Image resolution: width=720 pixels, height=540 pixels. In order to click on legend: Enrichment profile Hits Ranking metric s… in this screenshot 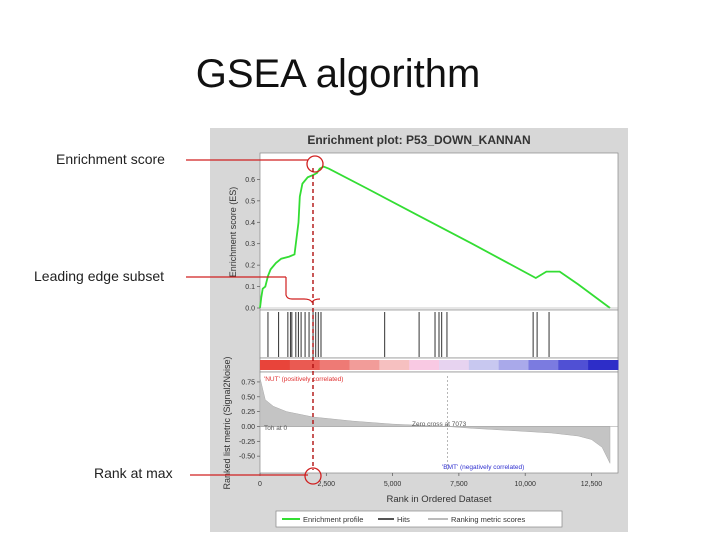, I will do `click(419, 519)`.